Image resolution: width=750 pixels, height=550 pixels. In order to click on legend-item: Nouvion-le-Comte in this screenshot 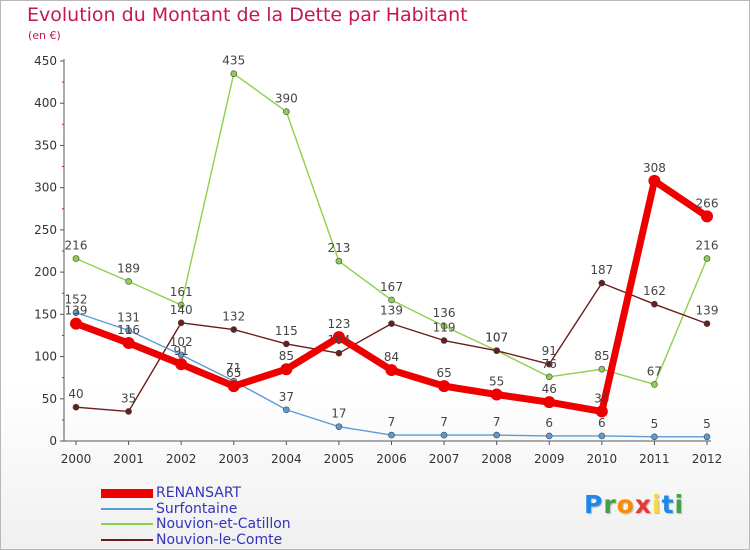, I will do `click(191, 540)`.